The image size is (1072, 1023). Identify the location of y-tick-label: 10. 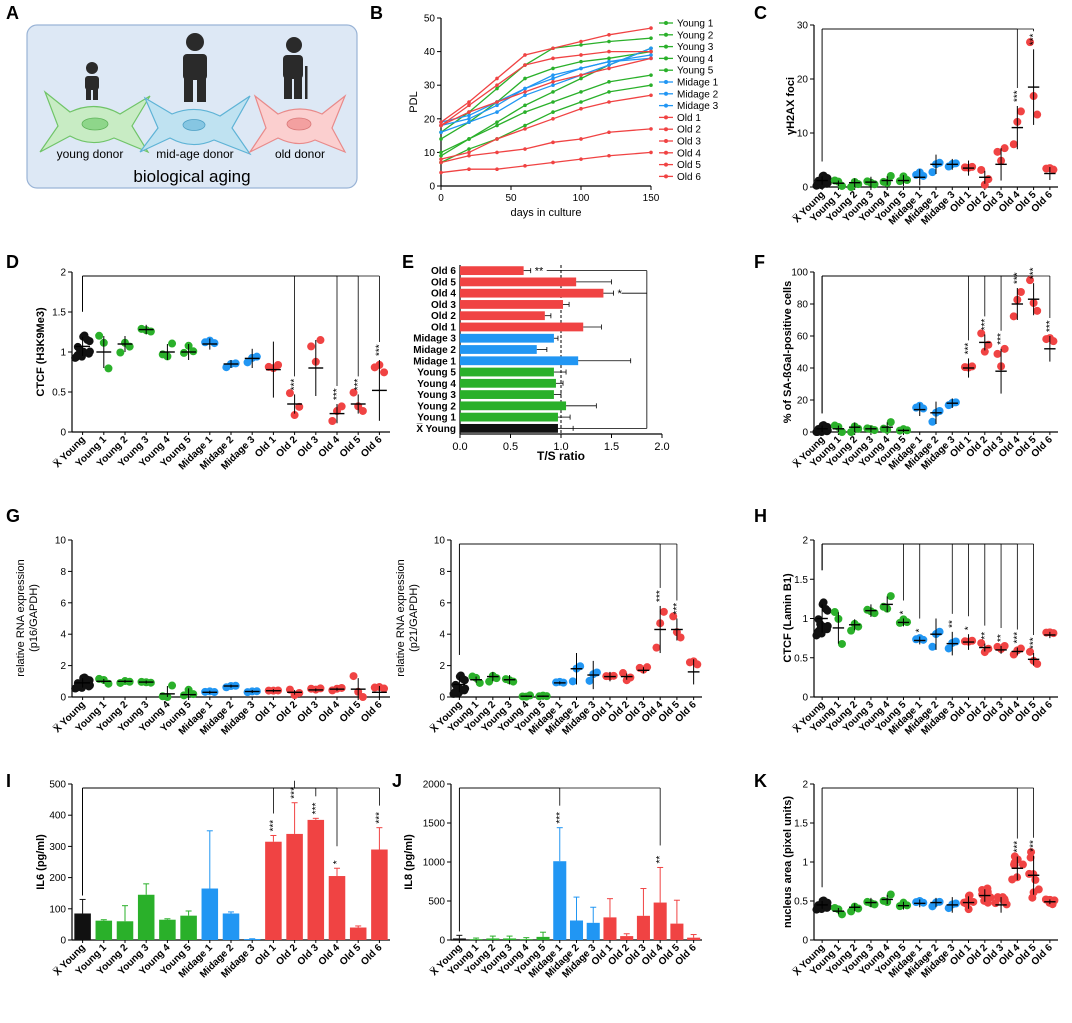
(61, 541).